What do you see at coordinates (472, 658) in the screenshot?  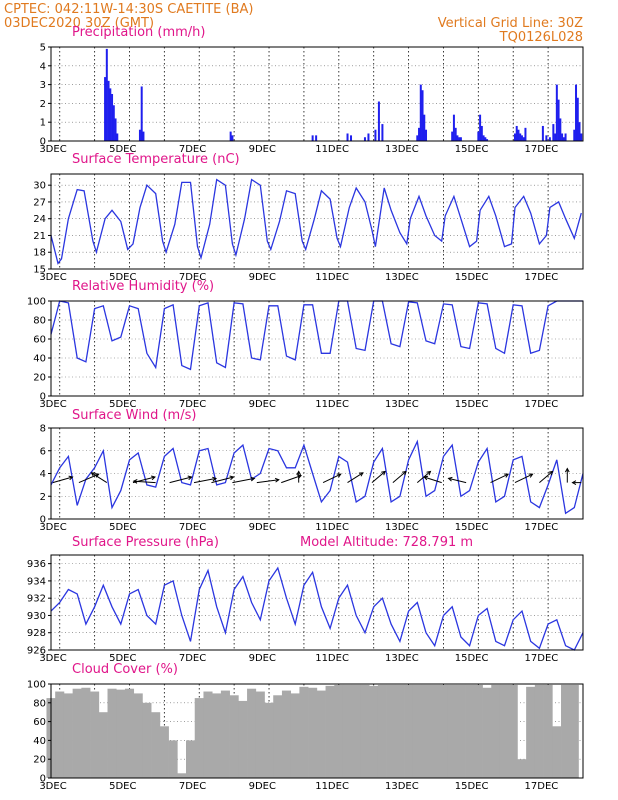 I see `xtick-pres: 15DEC` at bounding box center [472, 658].